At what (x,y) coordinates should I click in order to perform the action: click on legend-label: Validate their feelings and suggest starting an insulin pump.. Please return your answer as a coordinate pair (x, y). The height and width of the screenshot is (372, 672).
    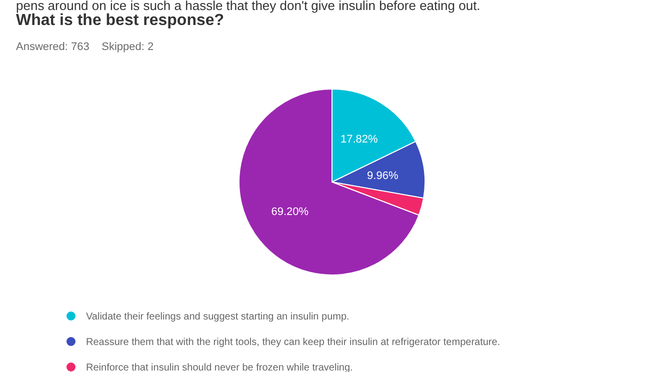
    Looking at the image, I should click on (218, 317).